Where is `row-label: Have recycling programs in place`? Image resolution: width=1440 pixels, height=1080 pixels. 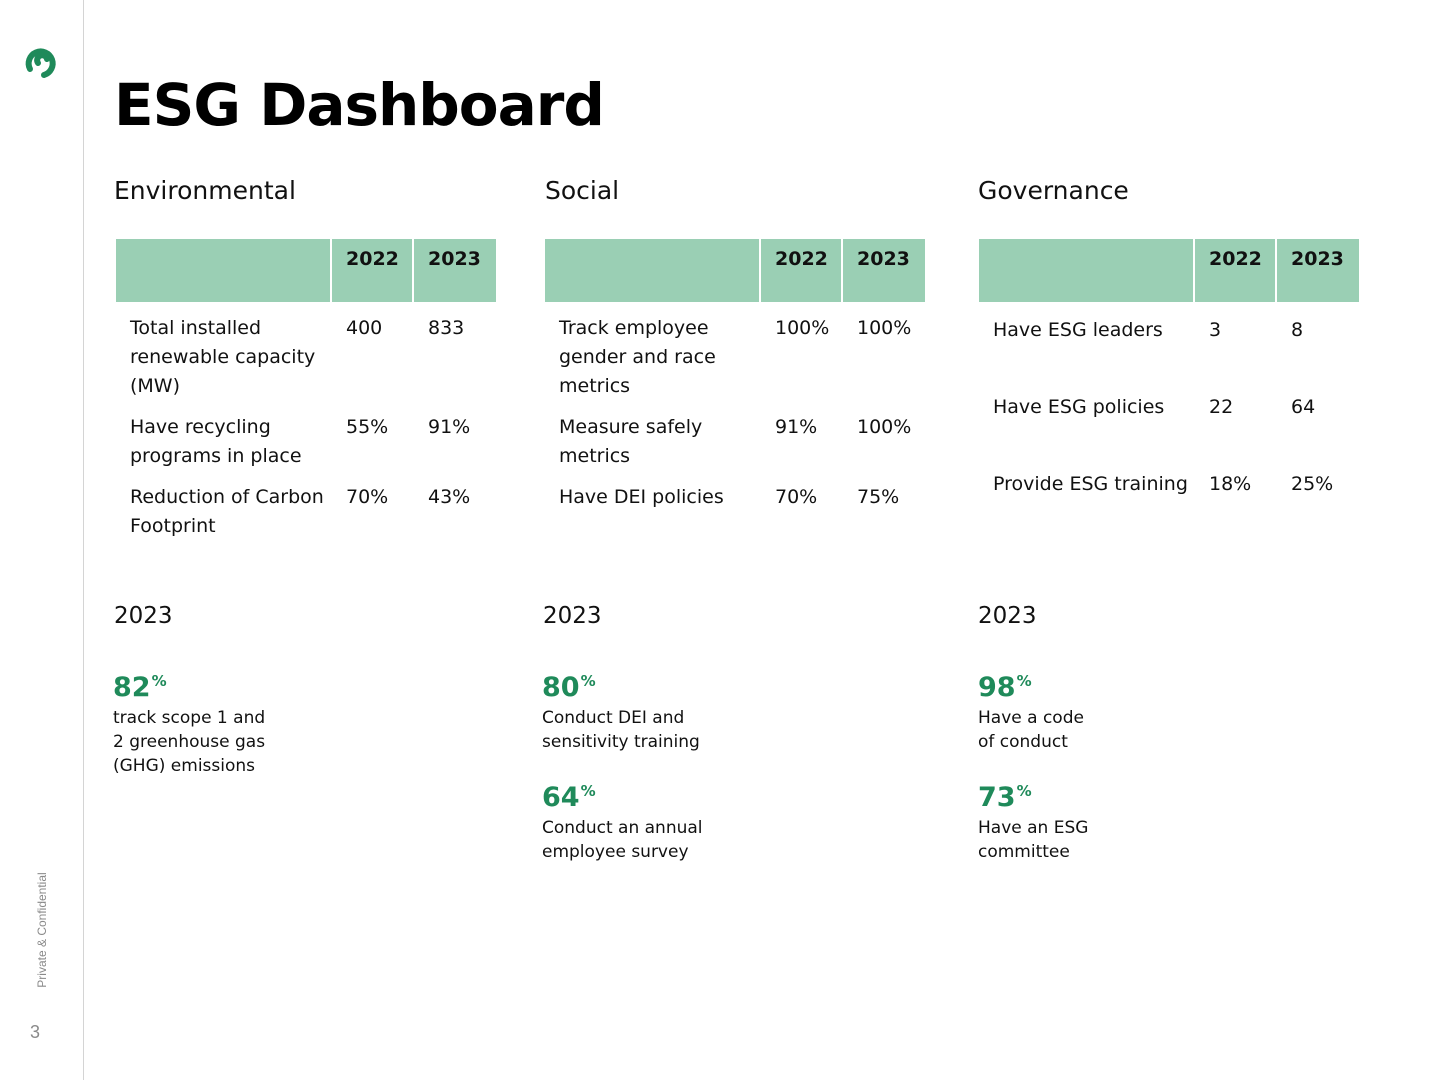 row-label: Have recycling programs in place is located at coordinates (216, 441).